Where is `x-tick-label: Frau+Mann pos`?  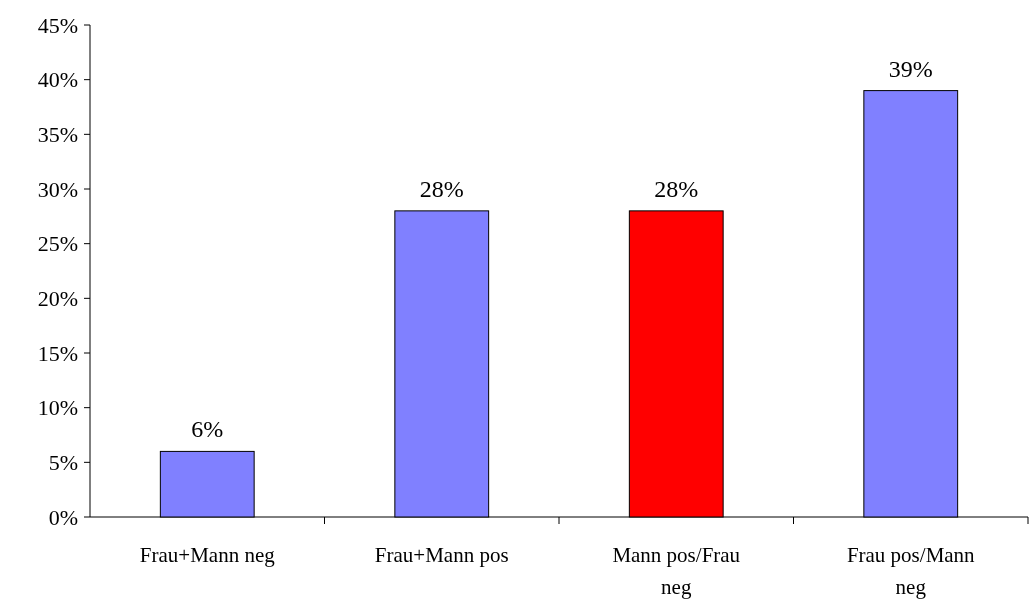 x-tick-label: Frau+Mann pos is located at coordinates (441, 555).